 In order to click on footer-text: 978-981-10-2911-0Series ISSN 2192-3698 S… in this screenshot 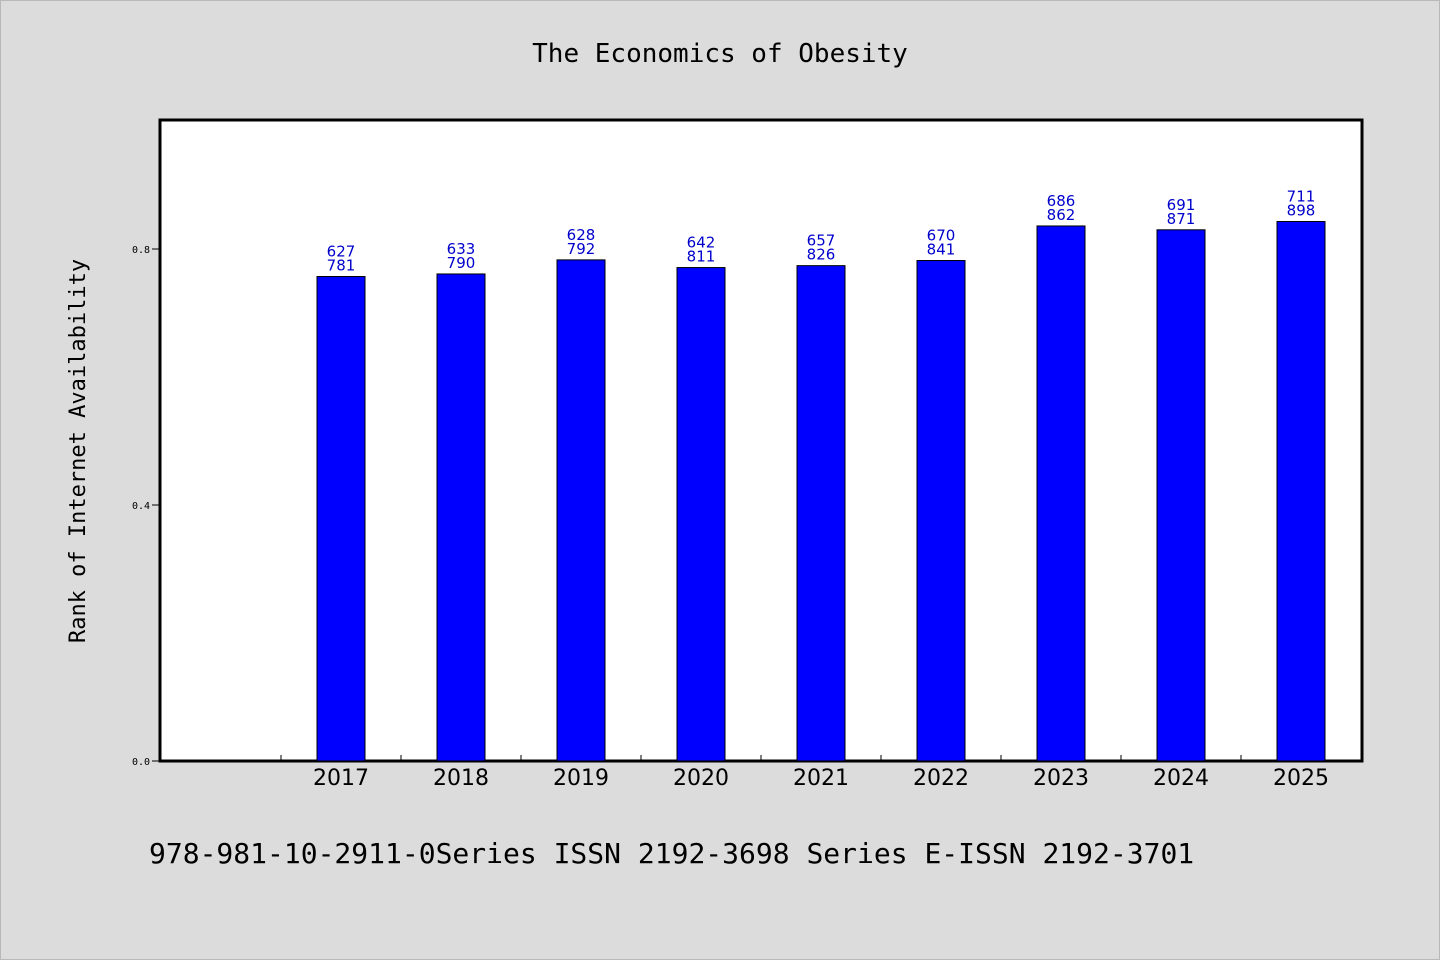, I will do `click(671, 853)`.